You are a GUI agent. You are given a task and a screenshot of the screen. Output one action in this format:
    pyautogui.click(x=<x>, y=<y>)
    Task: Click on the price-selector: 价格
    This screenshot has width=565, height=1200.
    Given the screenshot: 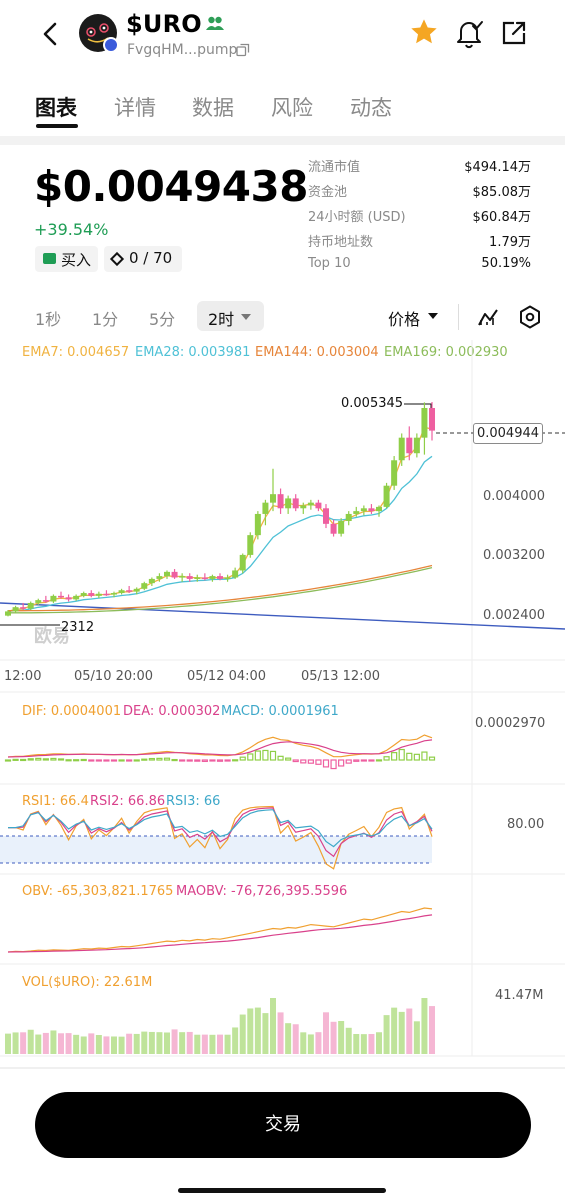 What is the action you would take?
    pyautogui.click(x=404, y=319)
    